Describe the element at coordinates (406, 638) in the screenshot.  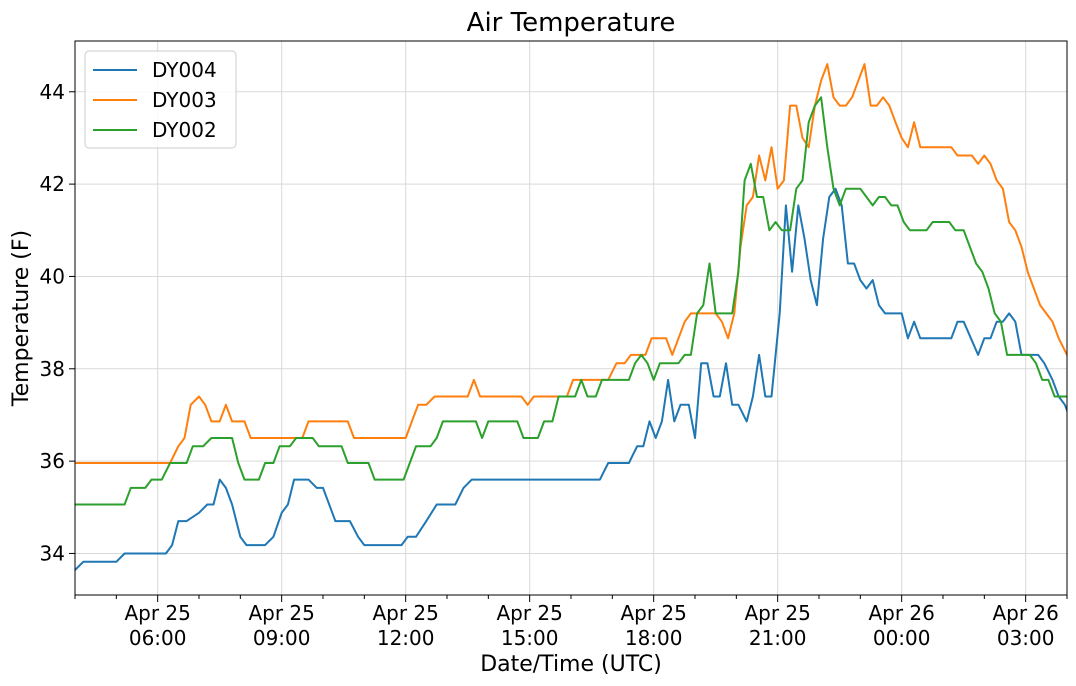
I see `x-tick-label-time: 12:00` at that location.